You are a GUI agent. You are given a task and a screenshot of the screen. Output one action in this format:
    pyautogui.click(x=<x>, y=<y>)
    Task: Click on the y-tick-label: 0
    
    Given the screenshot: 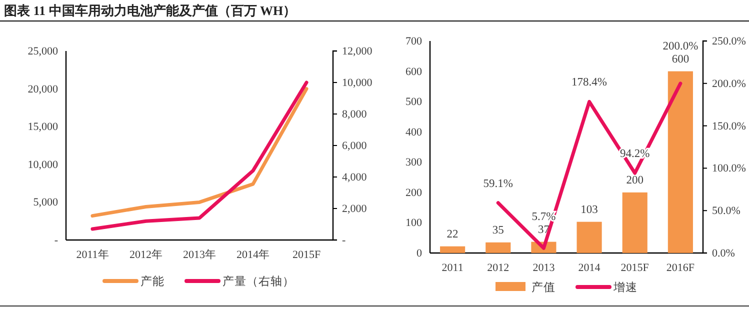 What is the action you would take?
    pyautogui.click(x=419, y=254)
    